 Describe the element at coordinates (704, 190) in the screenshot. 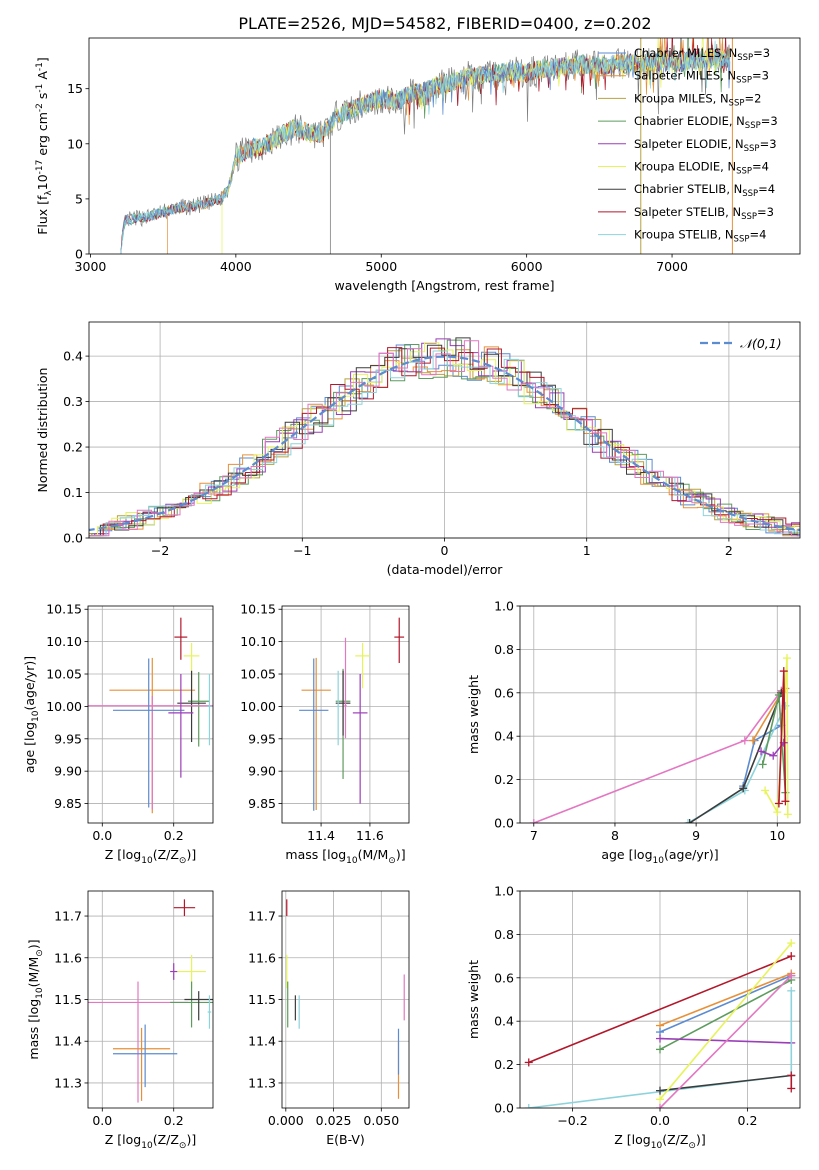

I see `legend-label: Chabrier STELIB, NSSP=4` at that location.